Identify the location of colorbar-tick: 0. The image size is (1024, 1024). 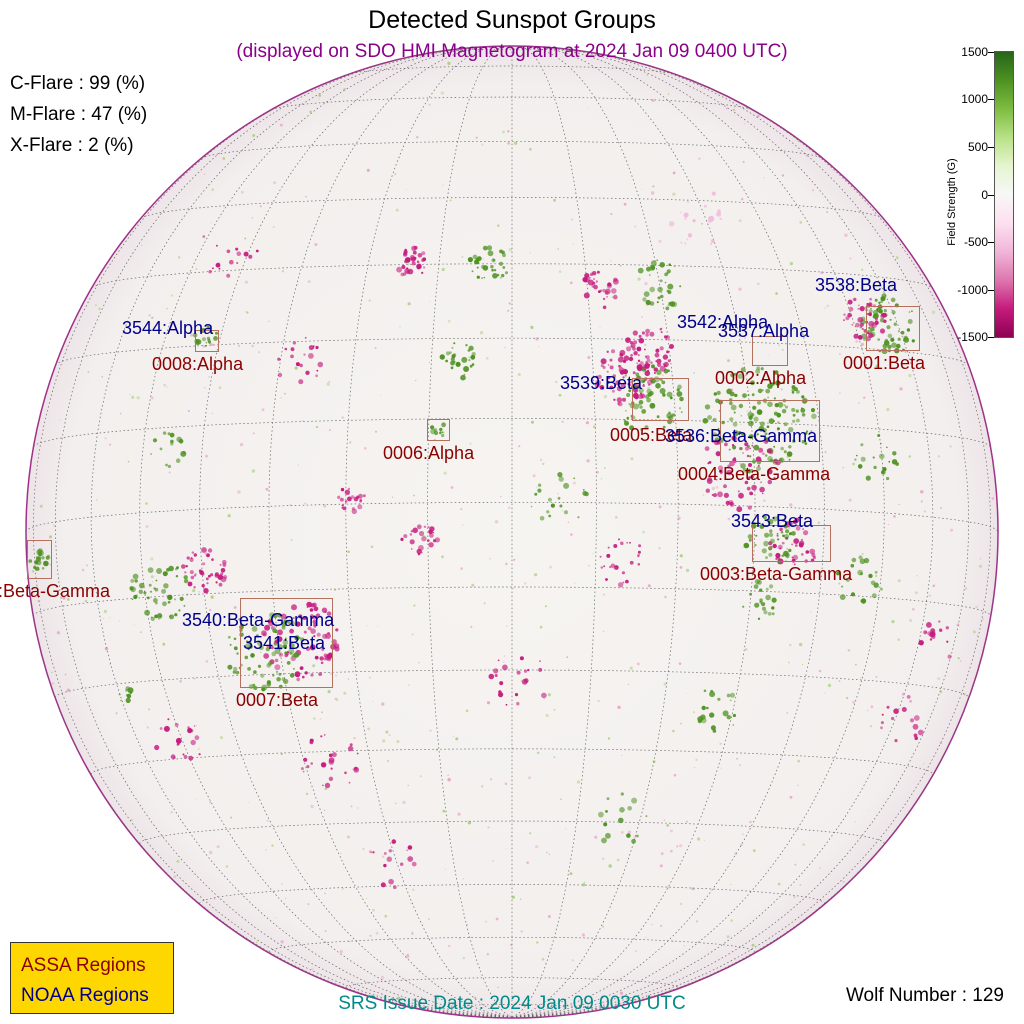
(984, 195).